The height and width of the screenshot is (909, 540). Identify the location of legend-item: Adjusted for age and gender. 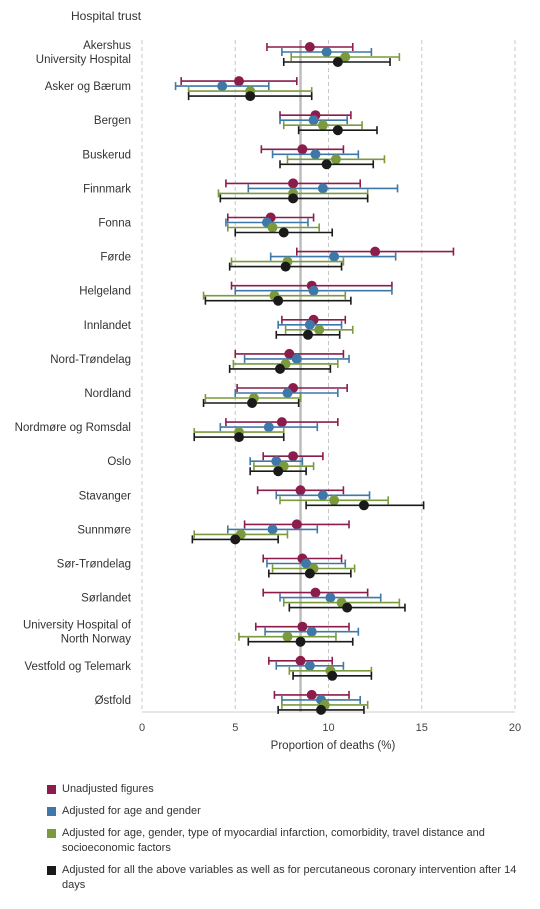
(289, 811).